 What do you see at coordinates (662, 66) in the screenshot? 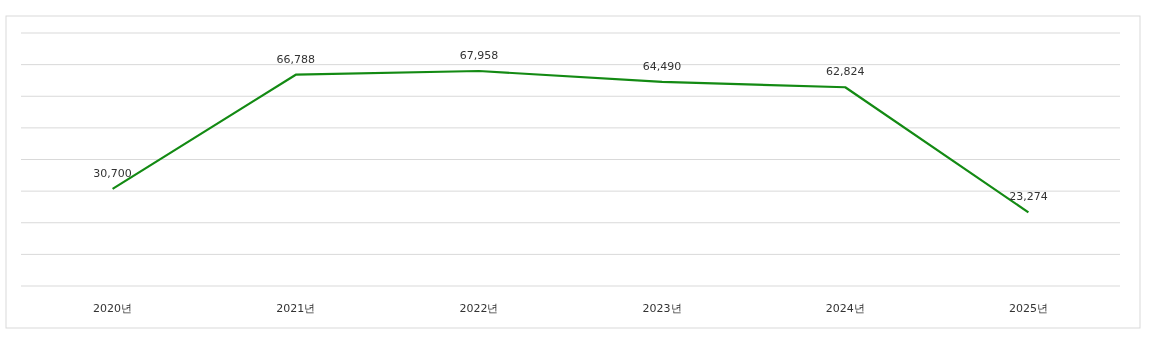
I see `data-label: 64,490` at bounding box center [662, 66].